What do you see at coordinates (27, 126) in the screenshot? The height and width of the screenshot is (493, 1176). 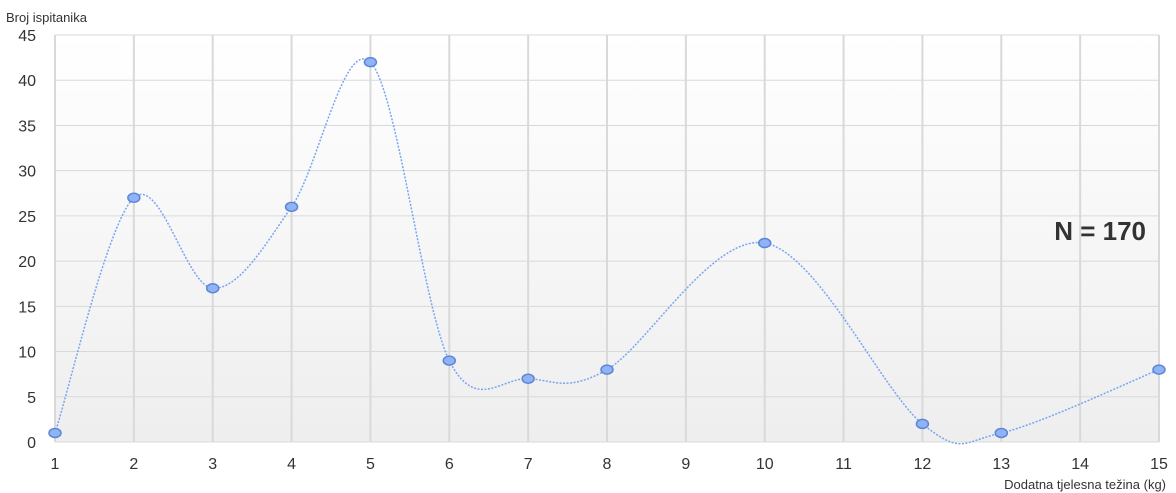 I see `y-tick-label: 35` at bounding box center [27, 126].